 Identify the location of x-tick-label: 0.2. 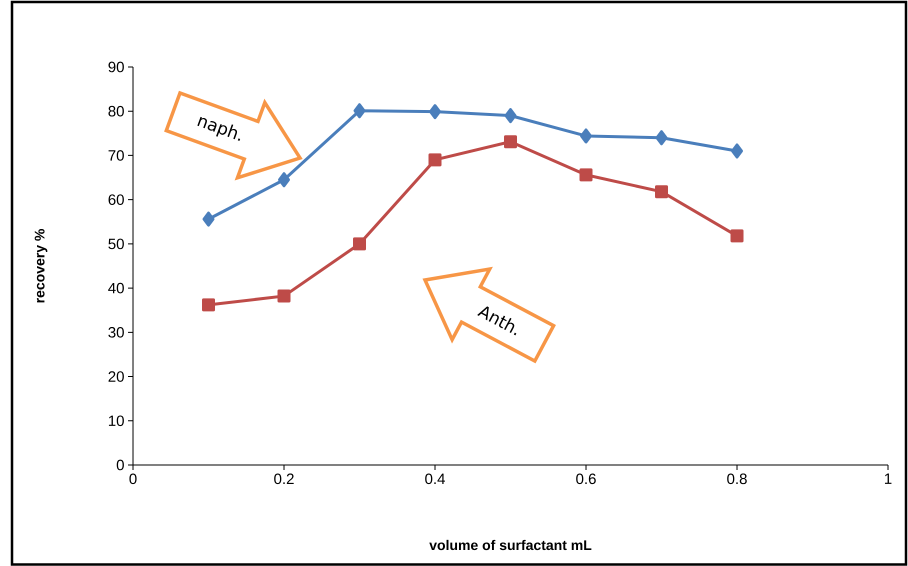
(284, 479).